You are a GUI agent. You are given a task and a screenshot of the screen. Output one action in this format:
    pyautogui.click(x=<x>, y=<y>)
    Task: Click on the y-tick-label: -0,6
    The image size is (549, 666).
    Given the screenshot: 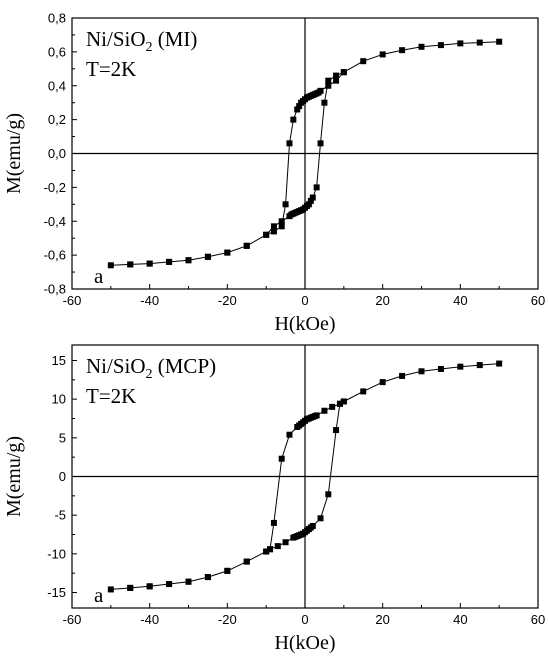 What is the action you would take?
    pyautogui.click(x=55, y=255)
    